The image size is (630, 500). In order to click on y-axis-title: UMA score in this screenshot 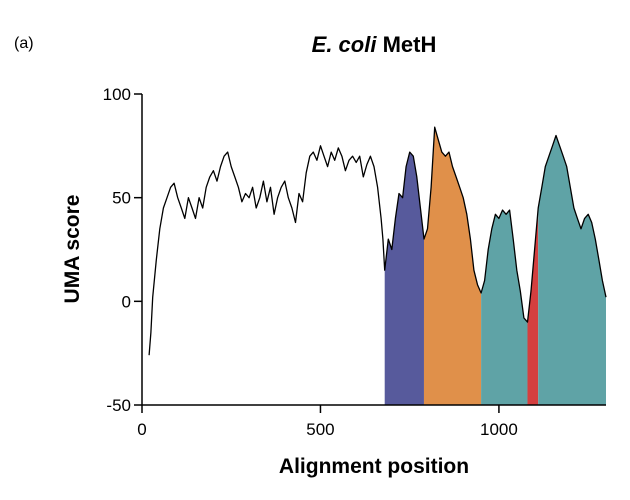, I will do `click(72, 249)`.